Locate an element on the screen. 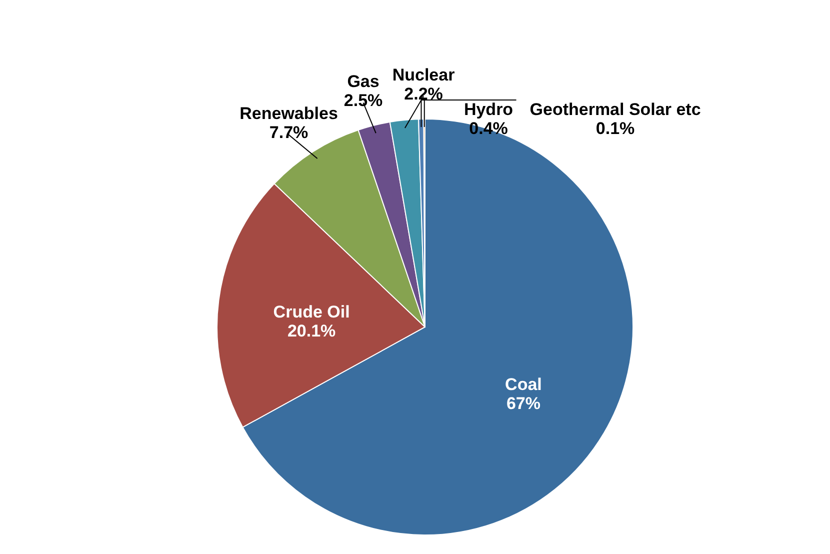 The height and width of the screenshot is (554, 830). slice-label: Hydro is located at coordinates (489, 110).